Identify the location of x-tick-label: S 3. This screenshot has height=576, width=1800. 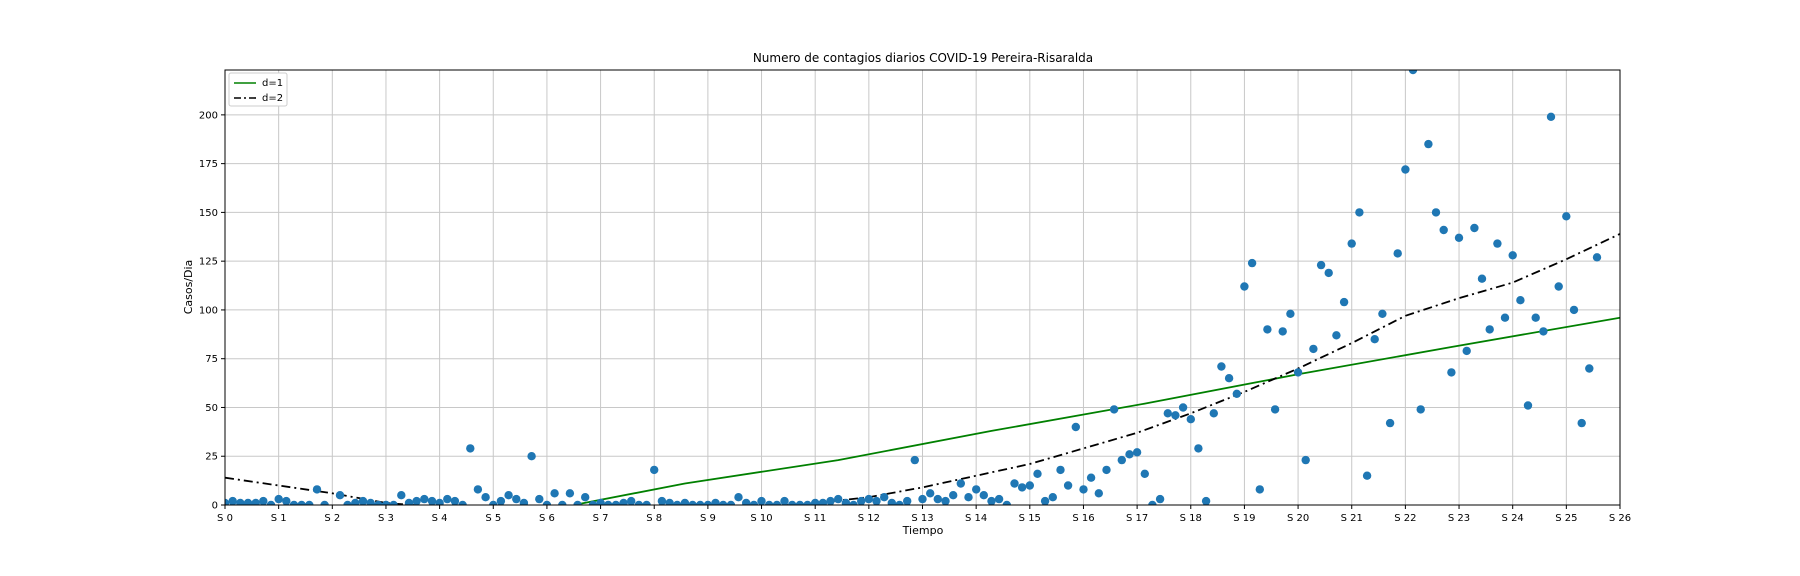
(386, 518).